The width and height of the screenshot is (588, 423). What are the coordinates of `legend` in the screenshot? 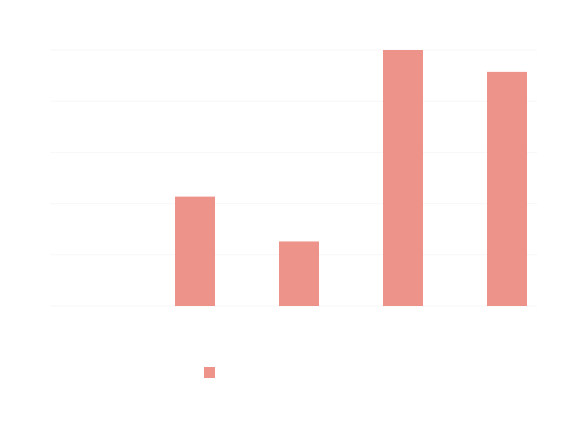 It's located at (209, 372).